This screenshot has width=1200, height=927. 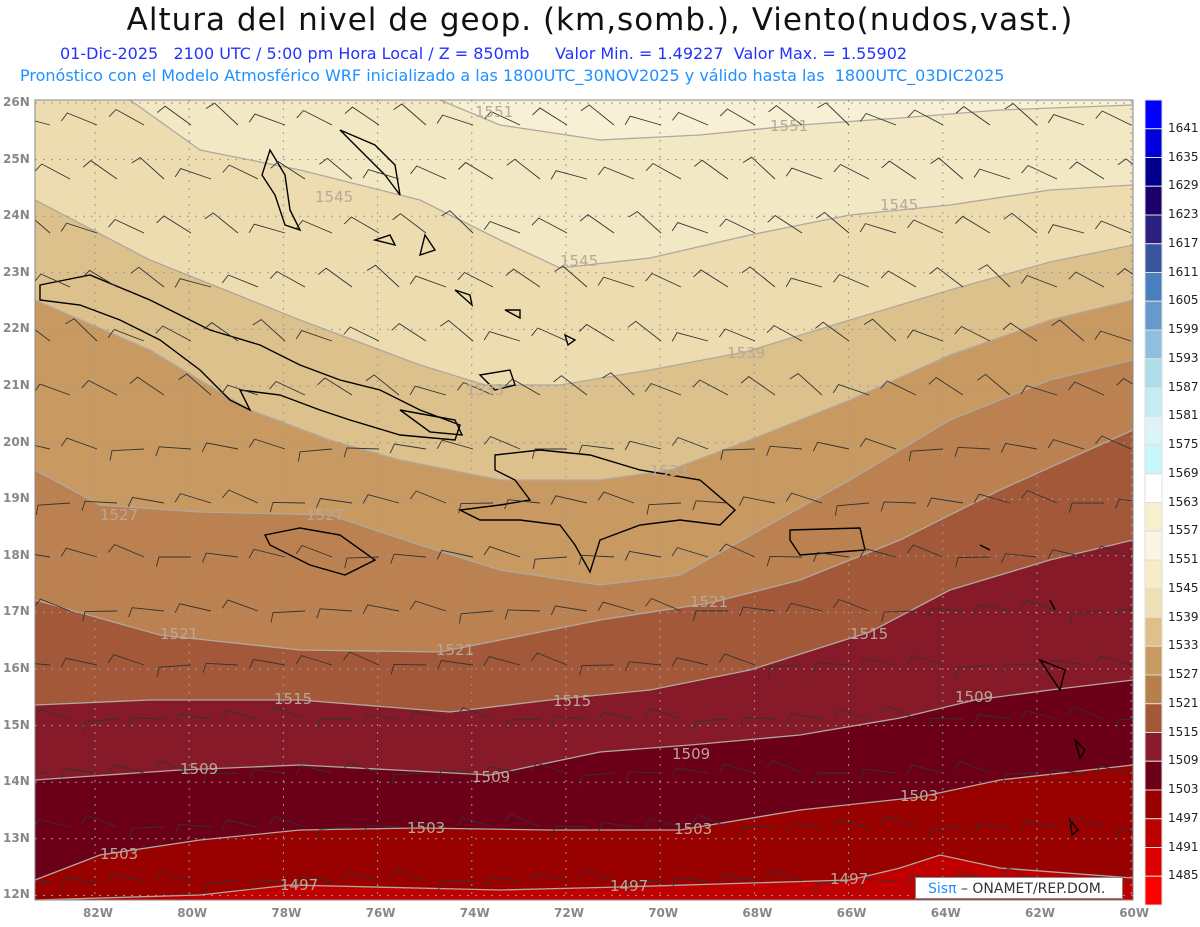 What do you see at coordinates (1183, 386) in the screenshot?
I see `colorbar-label: 1587` at bounding box center [1183, 386].